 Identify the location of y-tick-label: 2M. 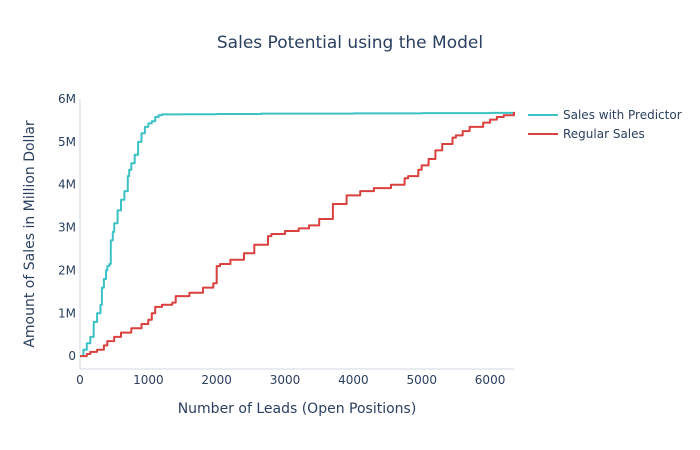
(67, 270).